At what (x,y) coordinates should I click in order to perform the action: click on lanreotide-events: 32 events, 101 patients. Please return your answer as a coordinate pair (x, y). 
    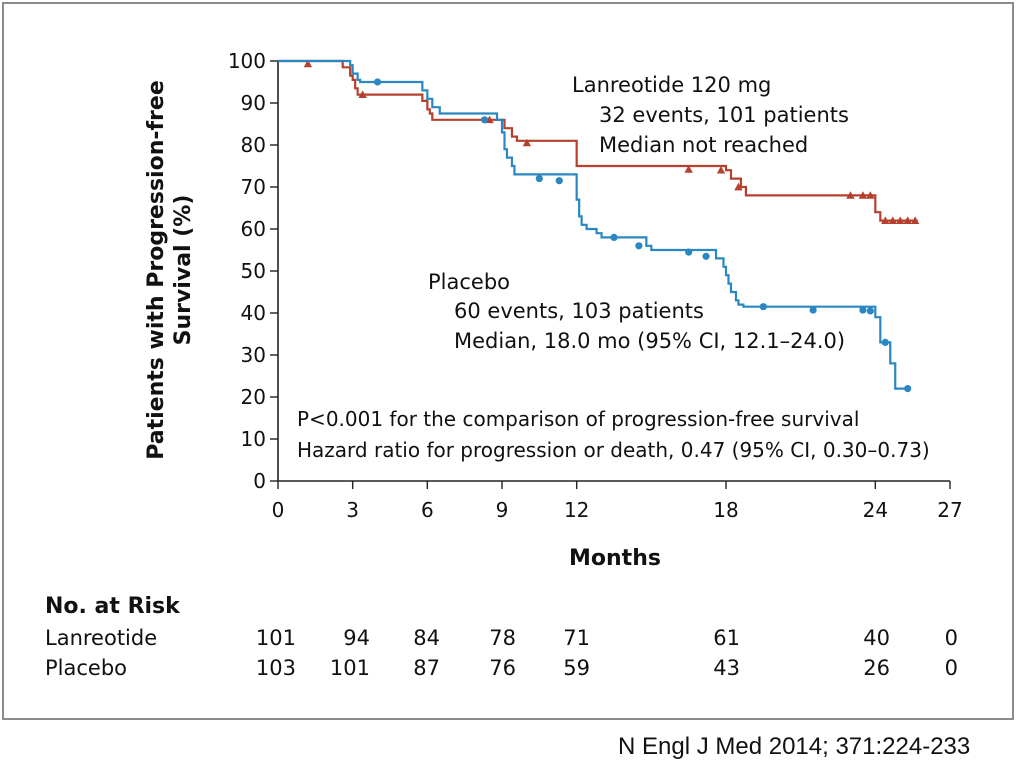
    Looking at the image, I should click on (724, 115).